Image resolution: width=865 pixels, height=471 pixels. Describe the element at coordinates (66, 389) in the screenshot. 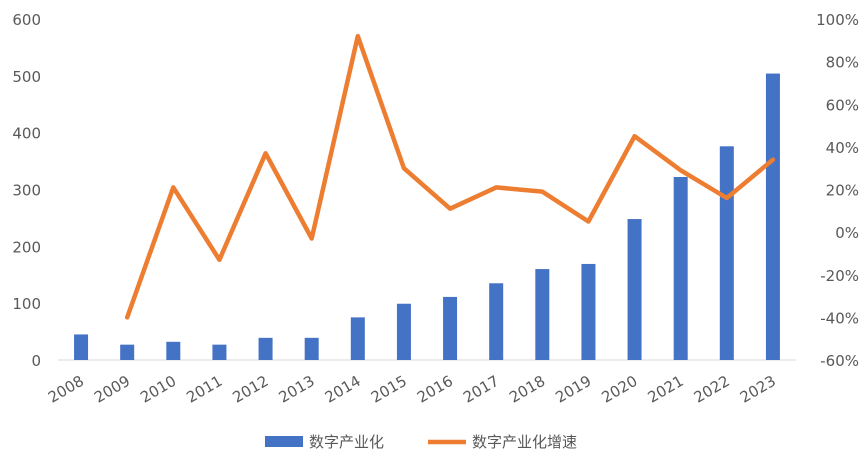

I see `x-tick-label: 2008` at that location.